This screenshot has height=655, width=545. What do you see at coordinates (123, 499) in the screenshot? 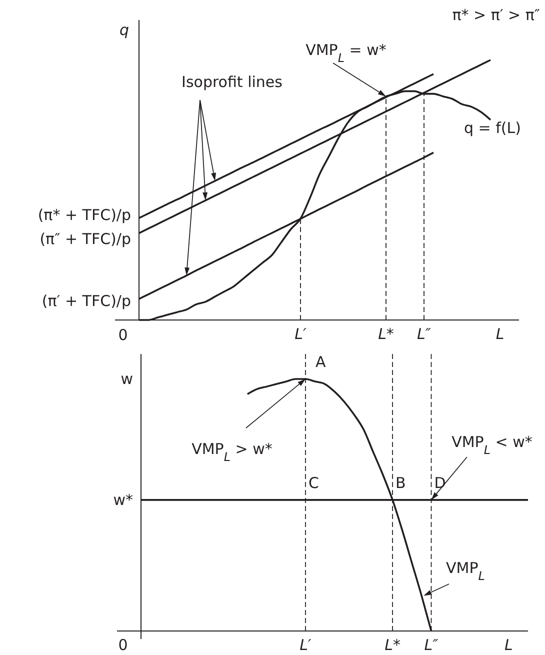
I see `ref-line-label: w*` at bounding box center [123, 499].